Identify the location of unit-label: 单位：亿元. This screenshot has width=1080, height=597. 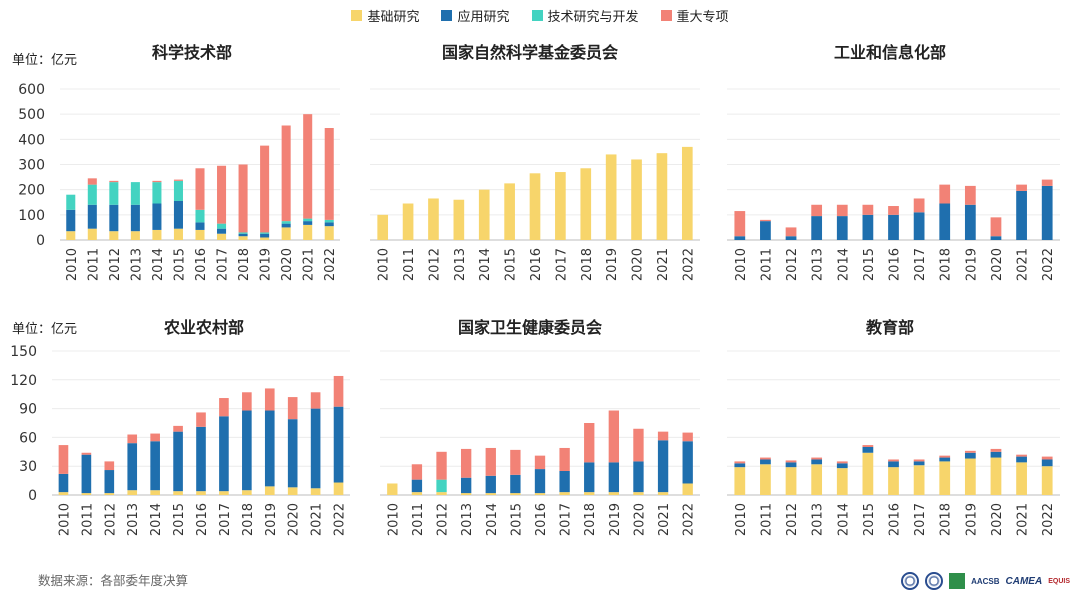
(44, 329).